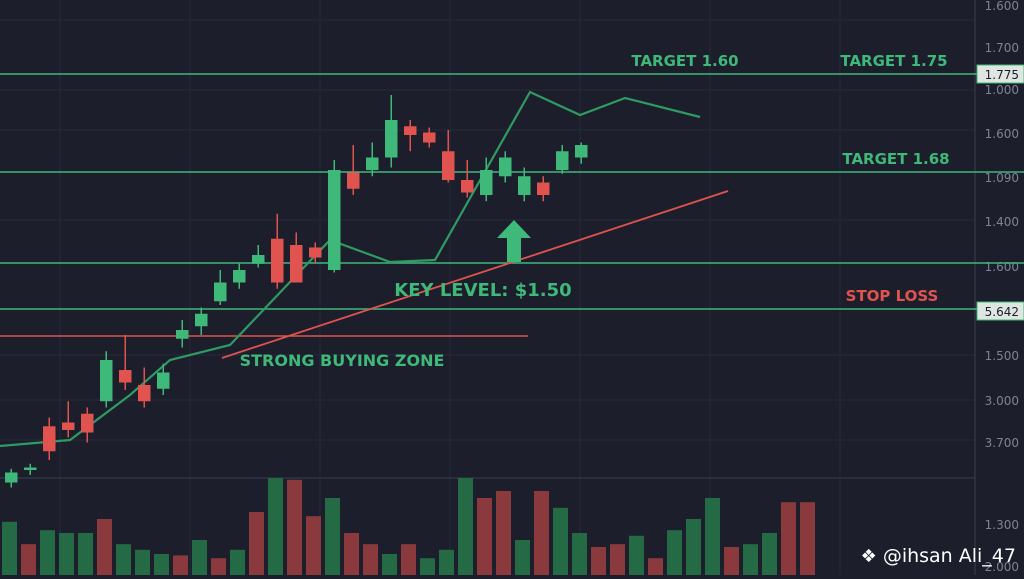  I want to click on price-tag-target: 1.775, so click(1002, 75).